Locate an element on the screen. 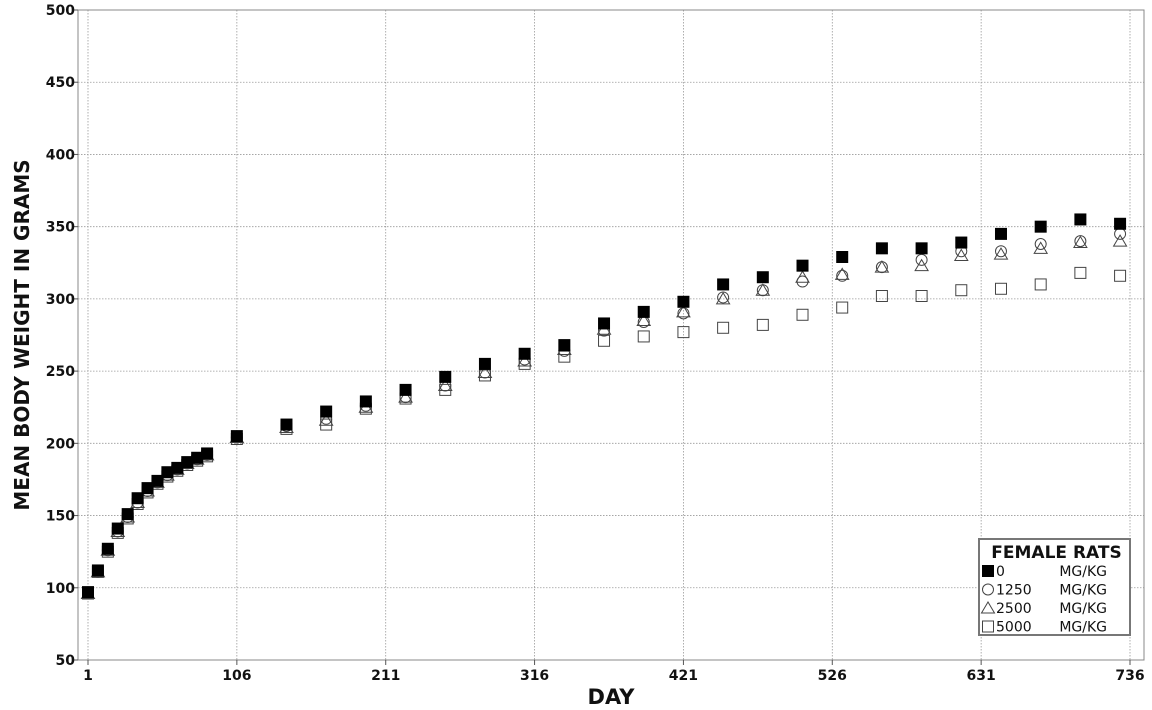 The width and height of the screenshot is (1152, 710). legend-title: FEMALE RATS is located at coordinates (1056, 553).